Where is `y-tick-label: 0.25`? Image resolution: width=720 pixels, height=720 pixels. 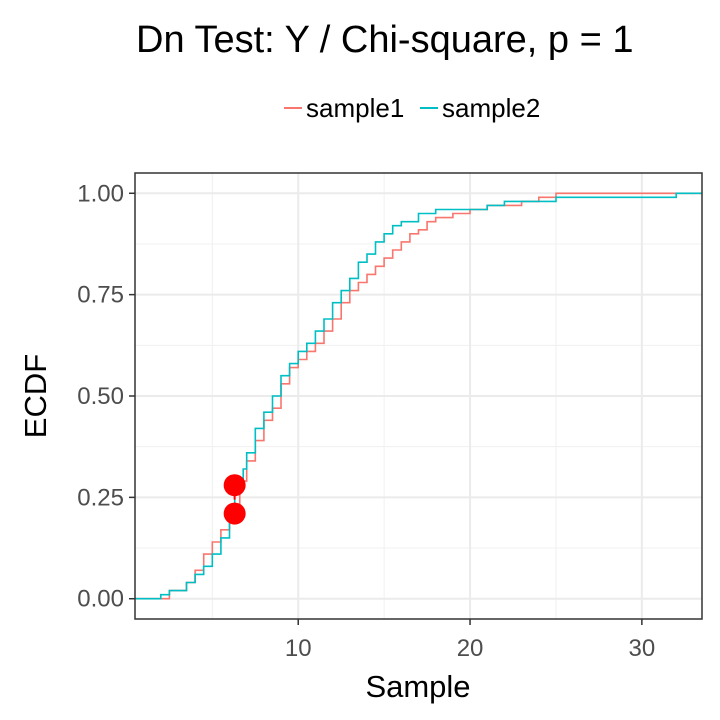 y-tick-label: 0.25 is located at coordinates (100, 497).